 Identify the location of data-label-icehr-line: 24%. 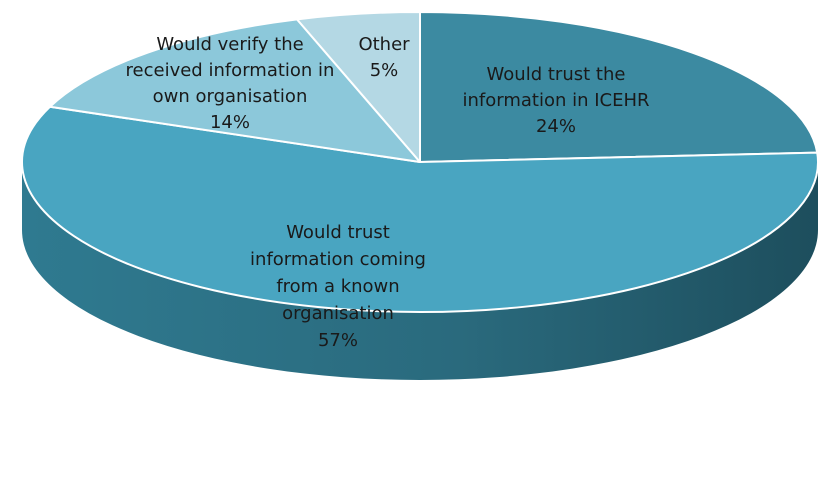
(556, 126).